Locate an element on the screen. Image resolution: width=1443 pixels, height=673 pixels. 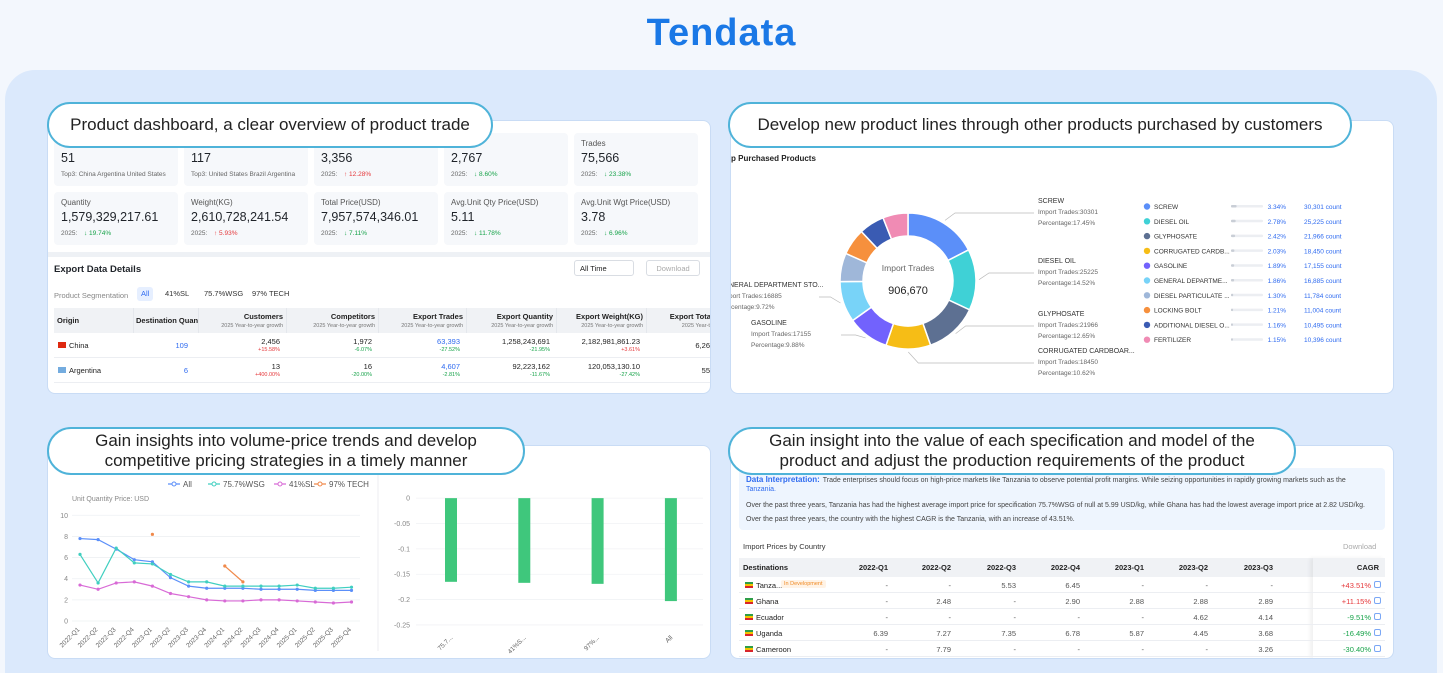
cell: 7.27 is located at coordinates (943, 633).